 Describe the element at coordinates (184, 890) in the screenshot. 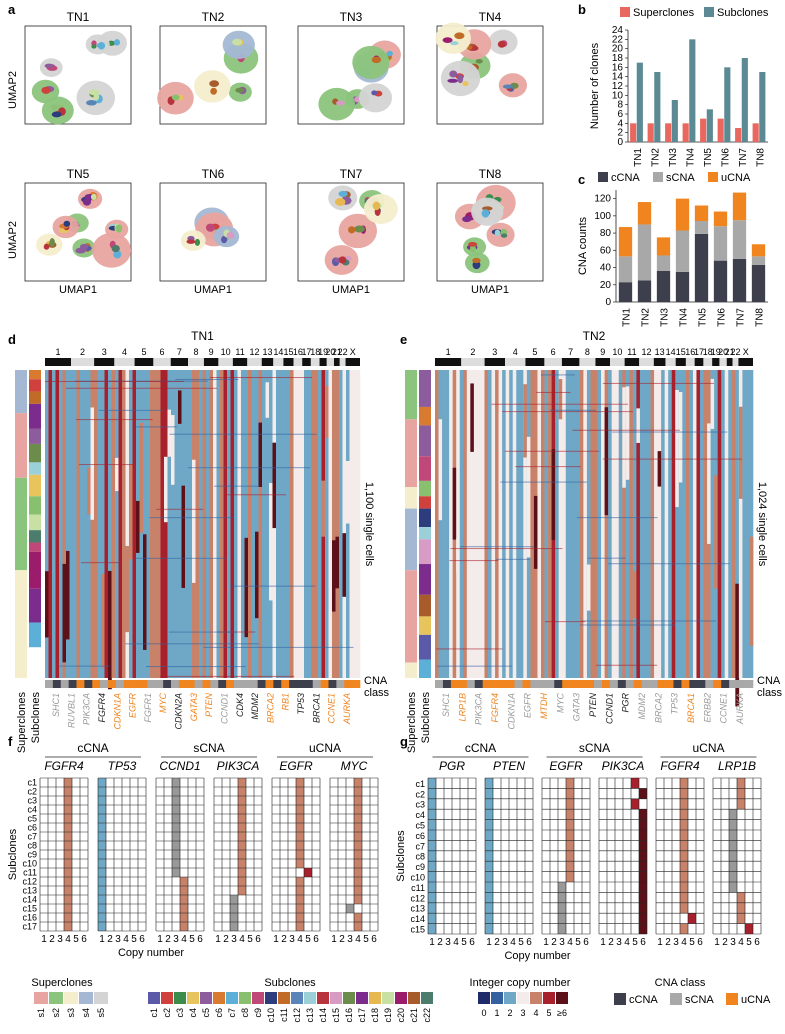

I see `cn-cell-ccnd1` at that location.